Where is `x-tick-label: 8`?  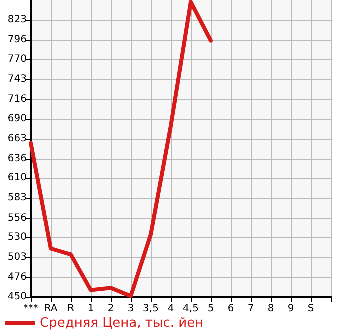 x-tick-label: 8 is located at coordinates (271, 309).